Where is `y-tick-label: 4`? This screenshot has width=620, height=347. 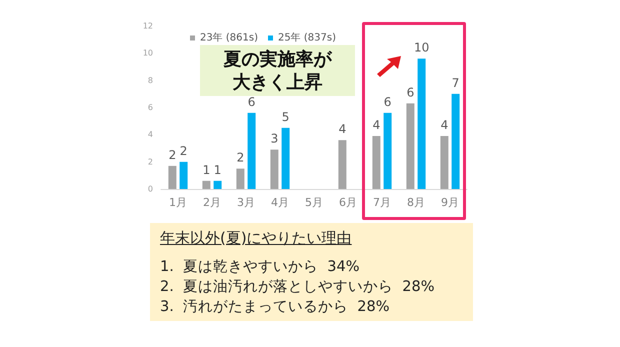 y-tick-label: 4 is located at coordinates (150, 135).